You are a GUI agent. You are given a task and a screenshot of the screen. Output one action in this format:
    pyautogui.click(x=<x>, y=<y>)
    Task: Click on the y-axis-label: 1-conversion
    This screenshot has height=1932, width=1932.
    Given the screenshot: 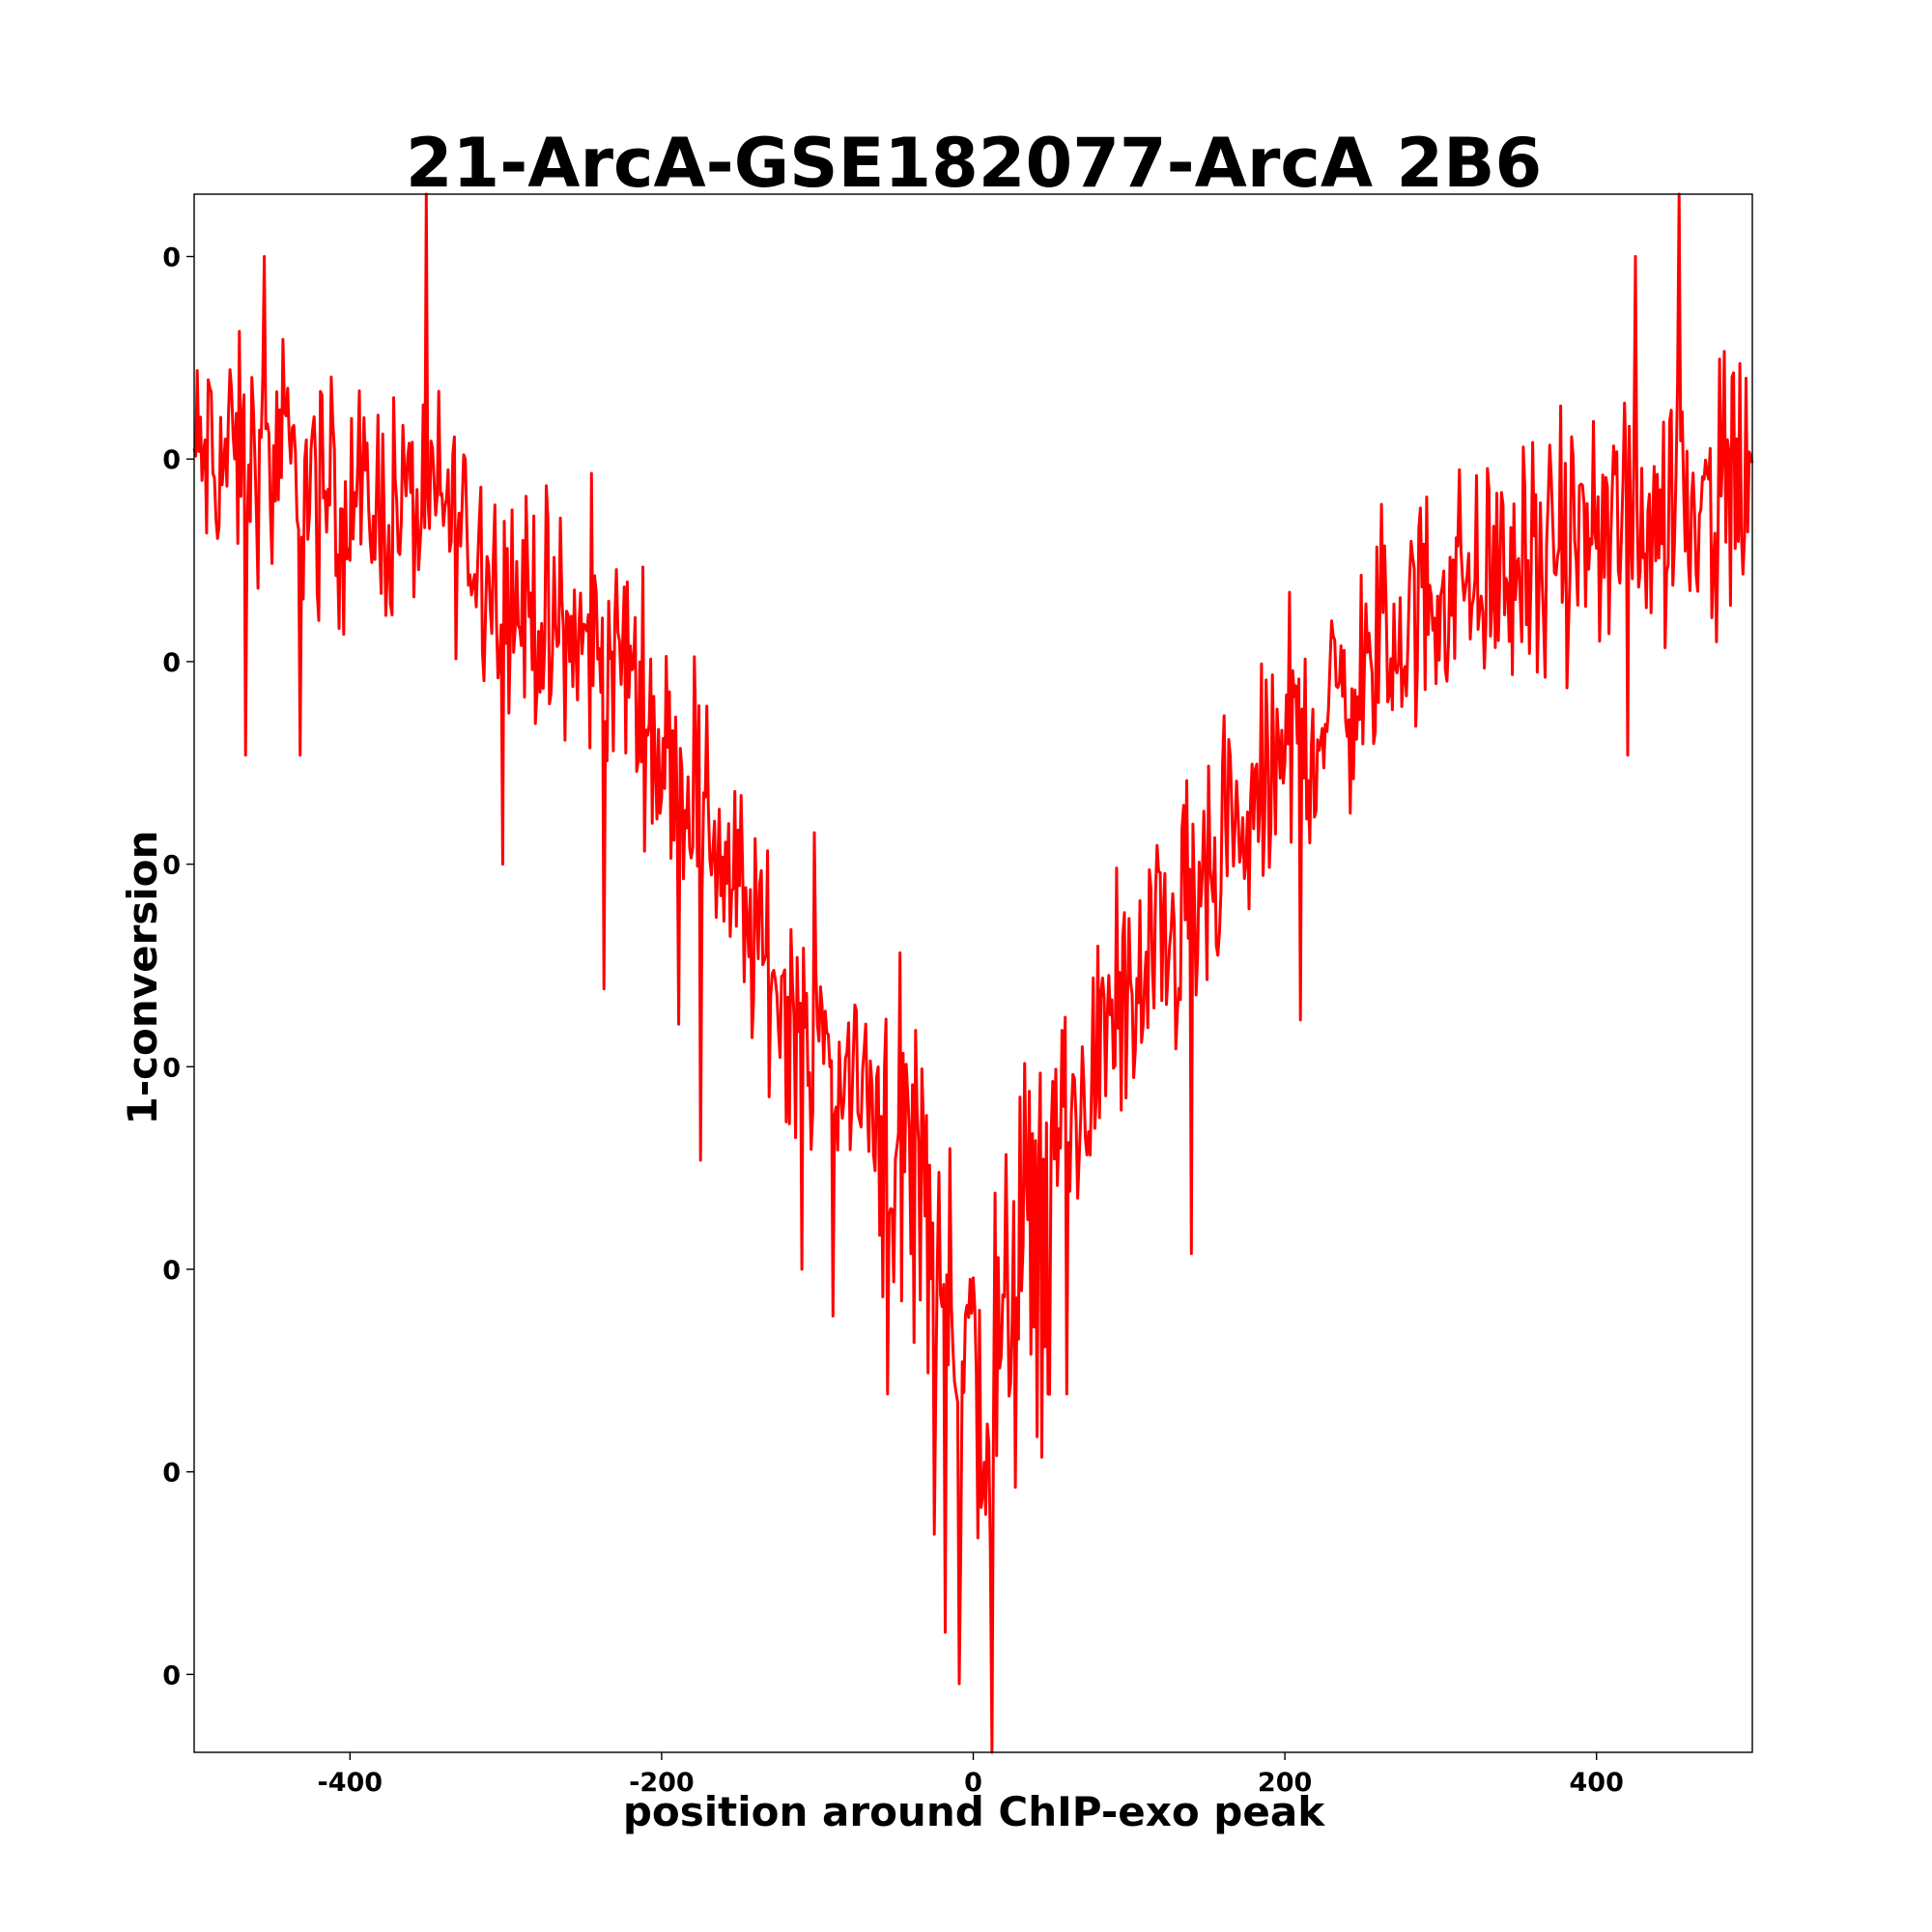 What is the action you would take?
    pyautogui.click(x=142, y=977)
    